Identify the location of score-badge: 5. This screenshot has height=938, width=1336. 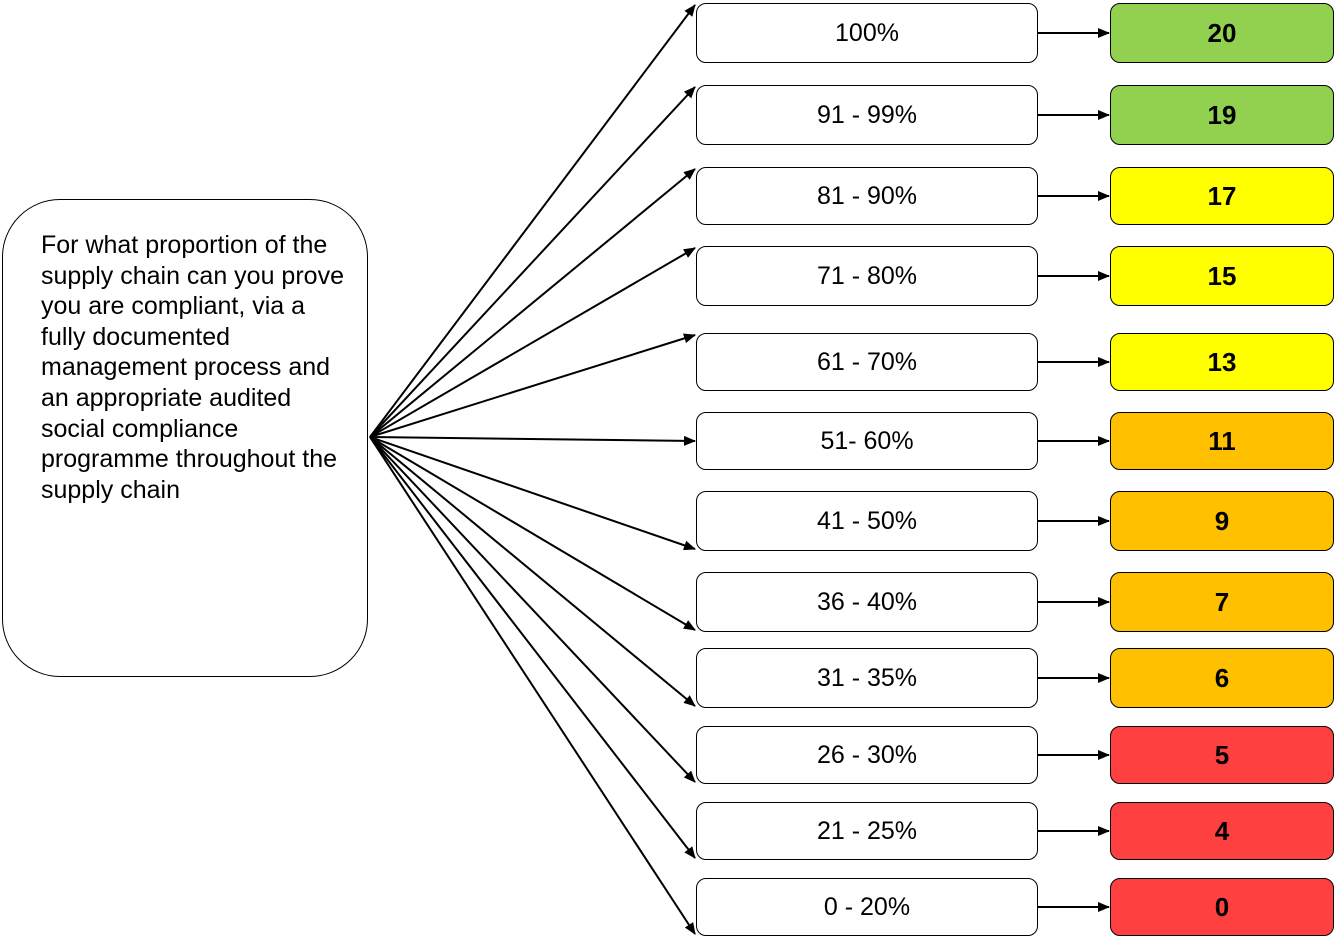
(1222, 755).